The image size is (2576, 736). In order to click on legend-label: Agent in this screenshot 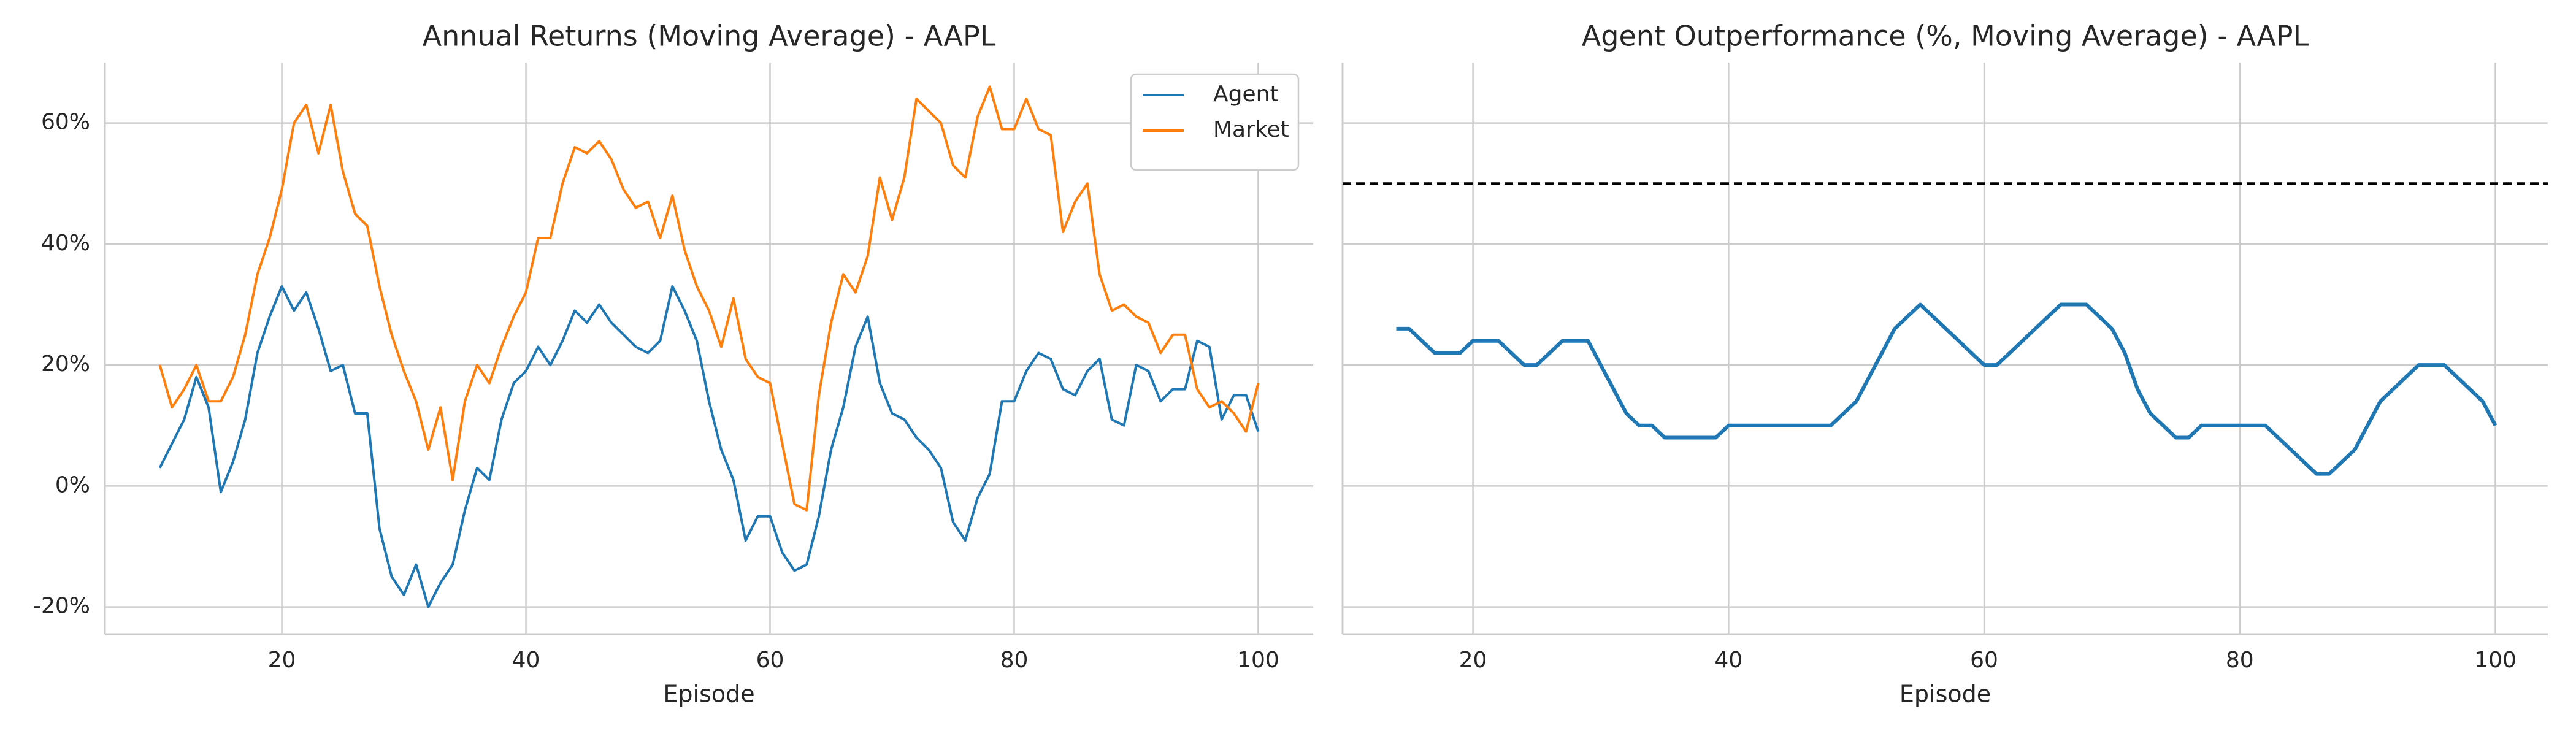, I will do `click(1246, 94)`.